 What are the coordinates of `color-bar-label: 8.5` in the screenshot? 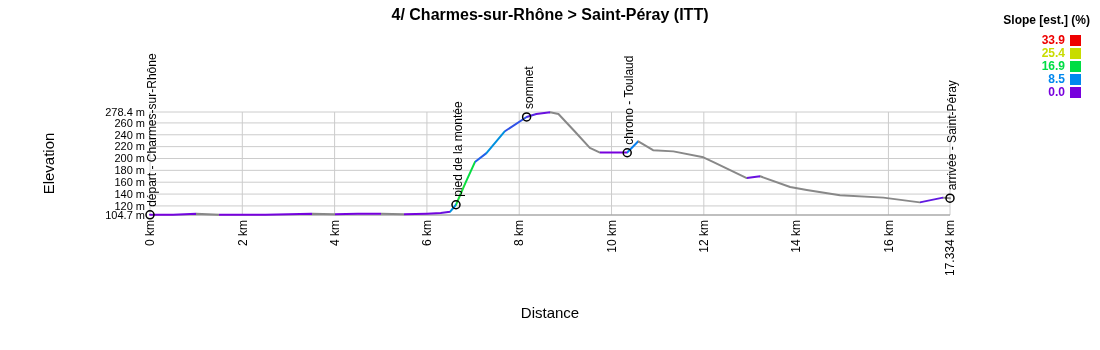 It's located at (1057, 79).